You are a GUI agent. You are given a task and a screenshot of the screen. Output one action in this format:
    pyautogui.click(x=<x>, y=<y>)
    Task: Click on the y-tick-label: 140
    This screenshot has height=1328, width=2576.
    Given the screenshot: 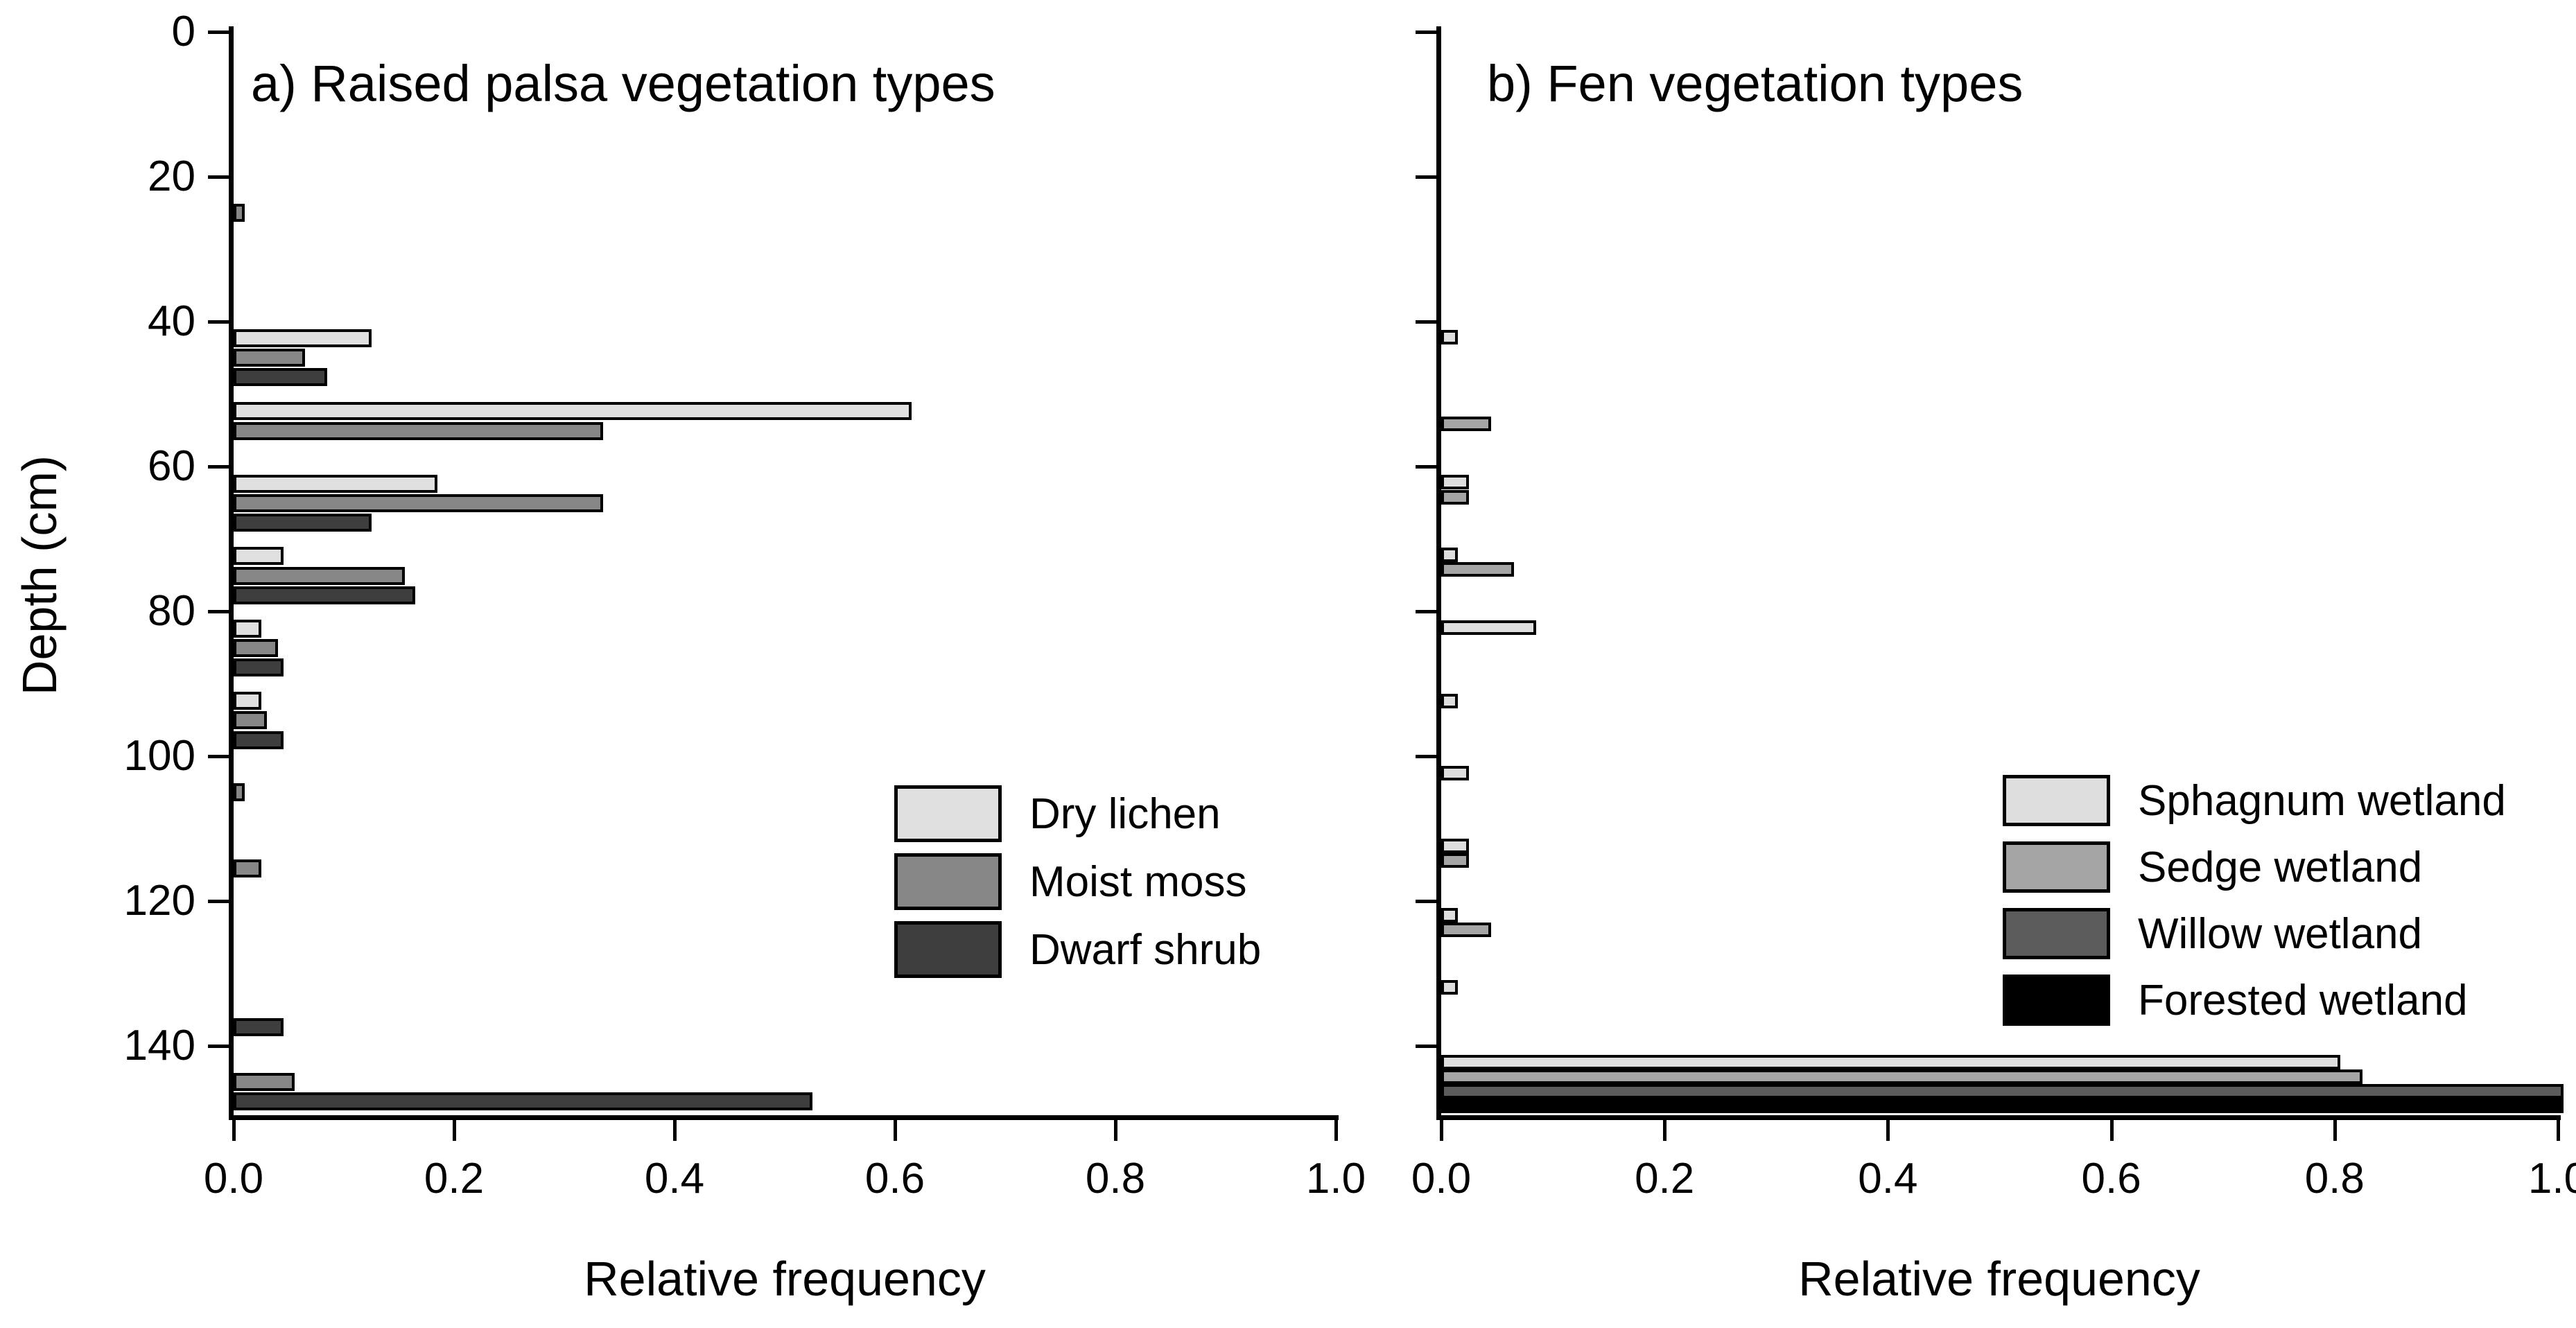 What is the action you would take?
    pyautogui.click(x=159, y=1045)
    